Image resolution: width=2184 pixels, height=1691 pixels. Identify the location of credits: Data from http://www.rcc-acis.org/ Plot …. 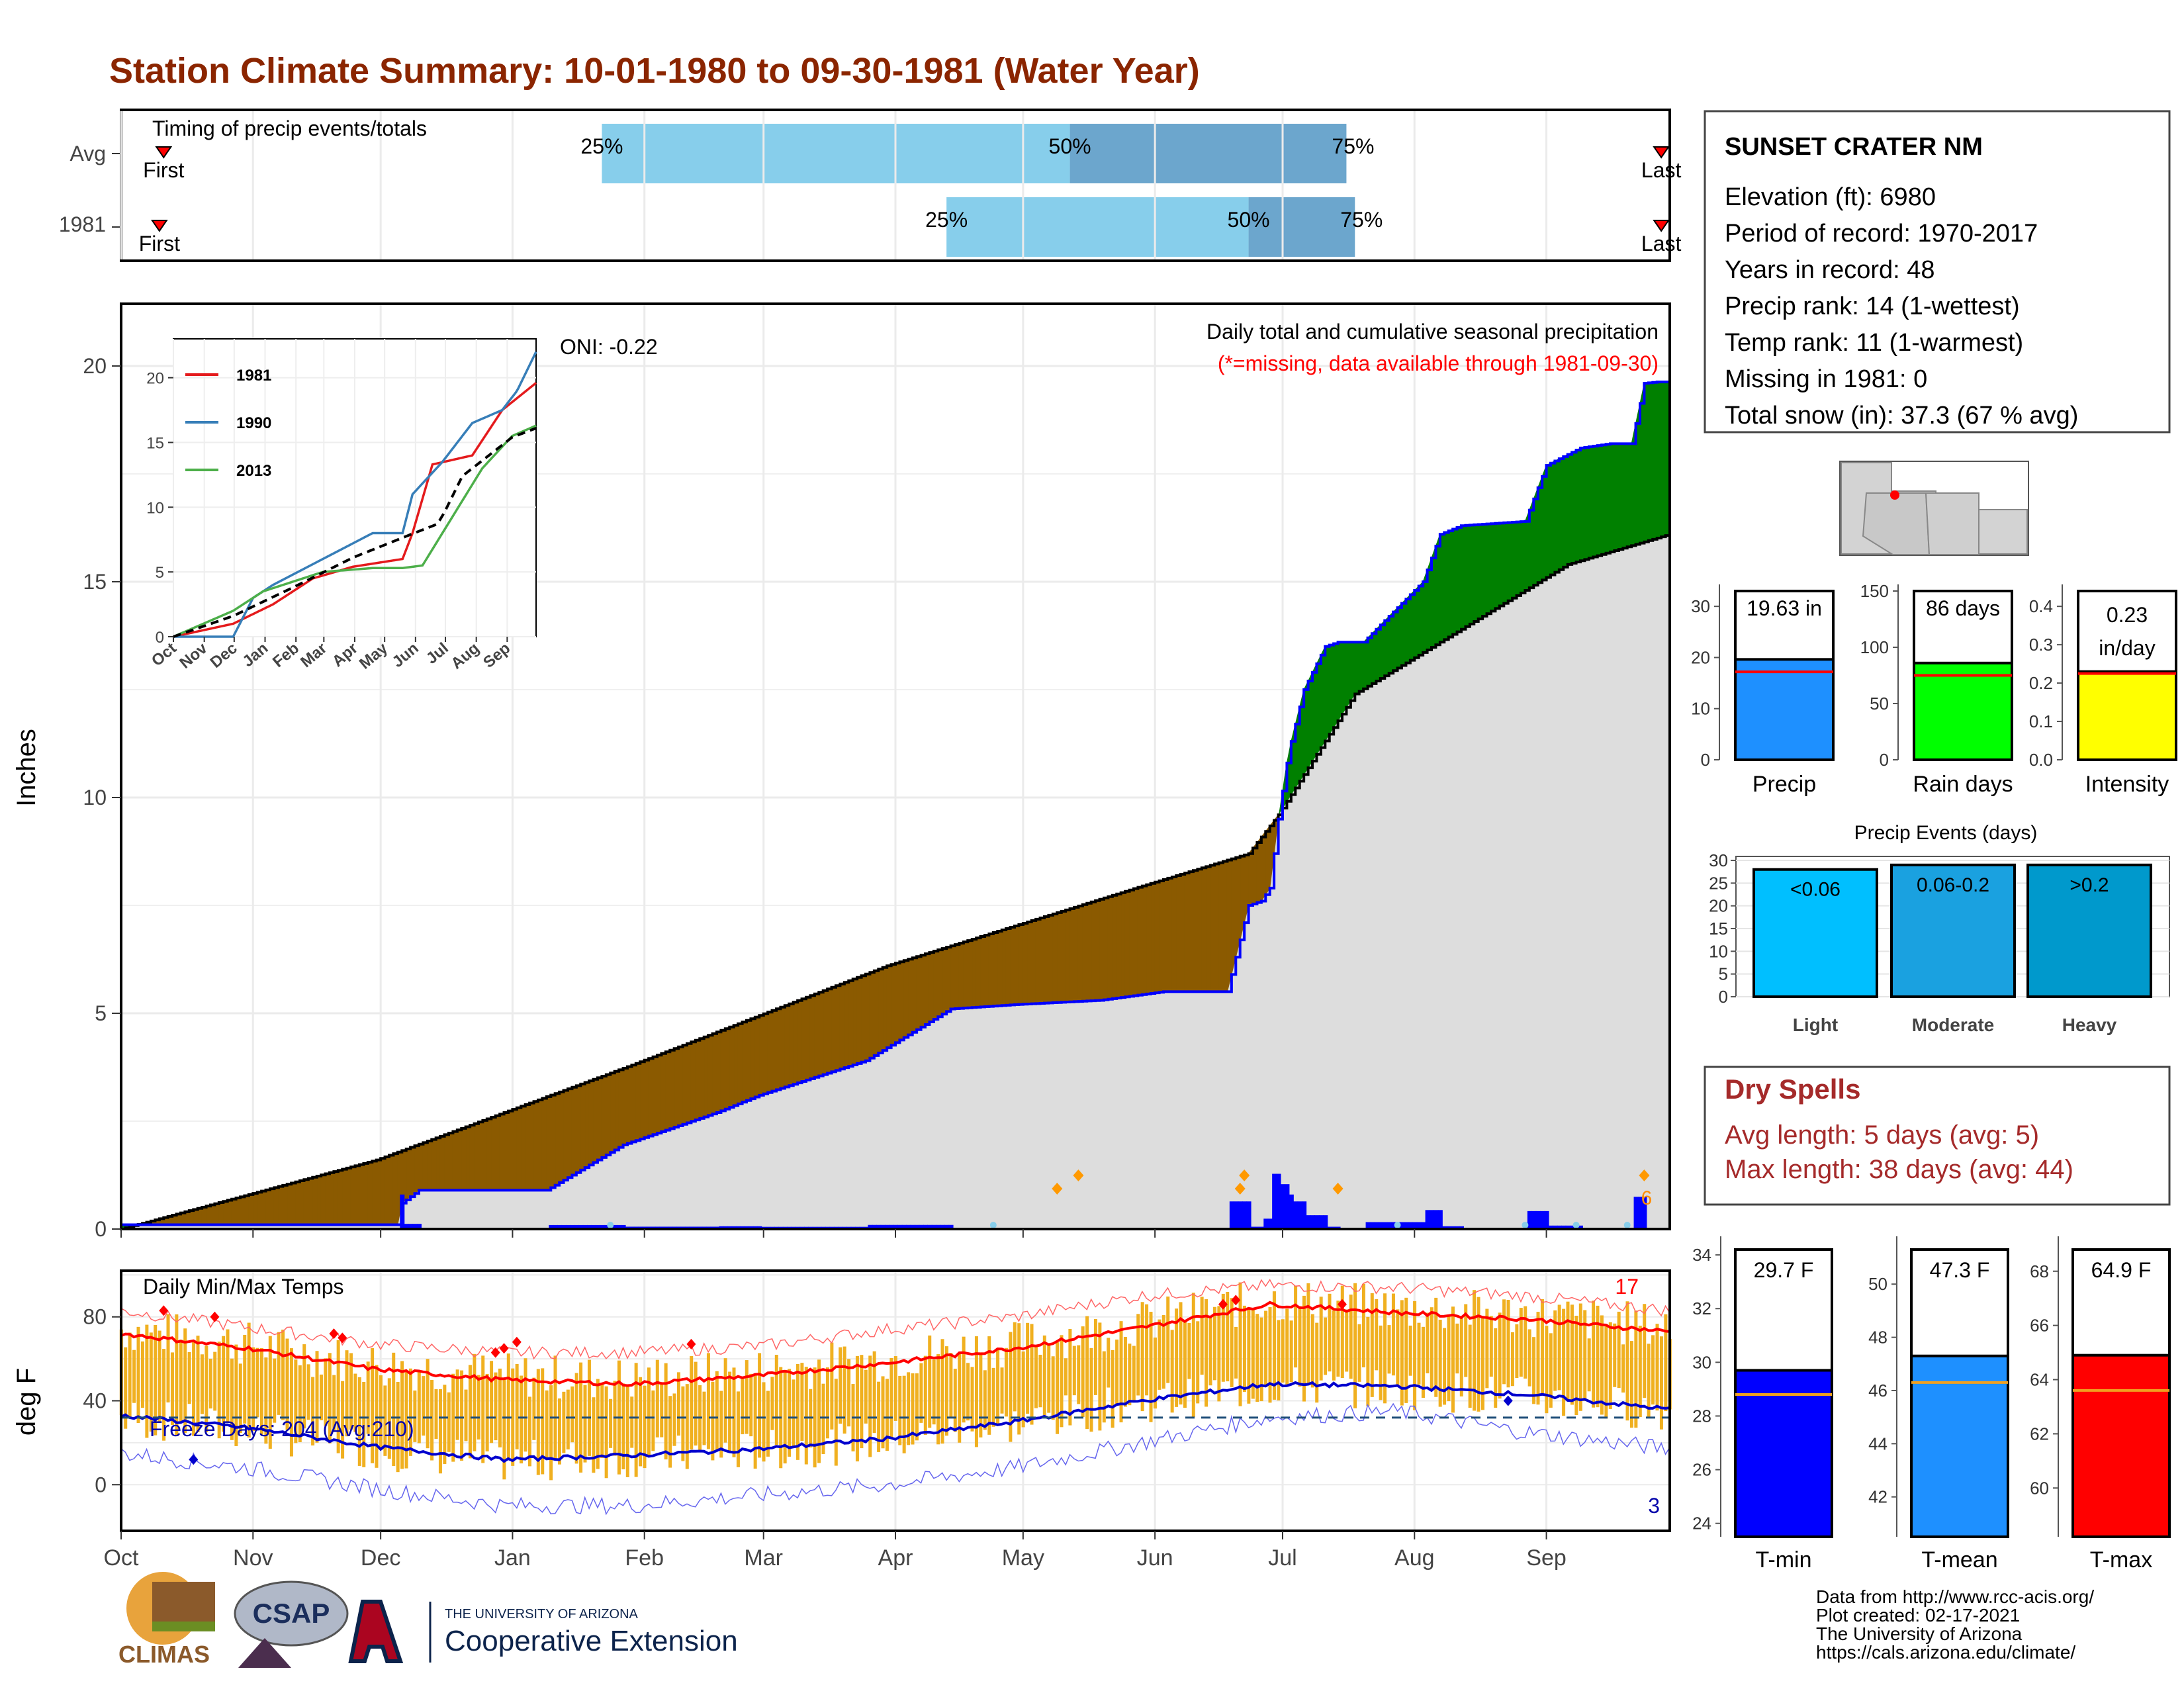
(1955, 1625).